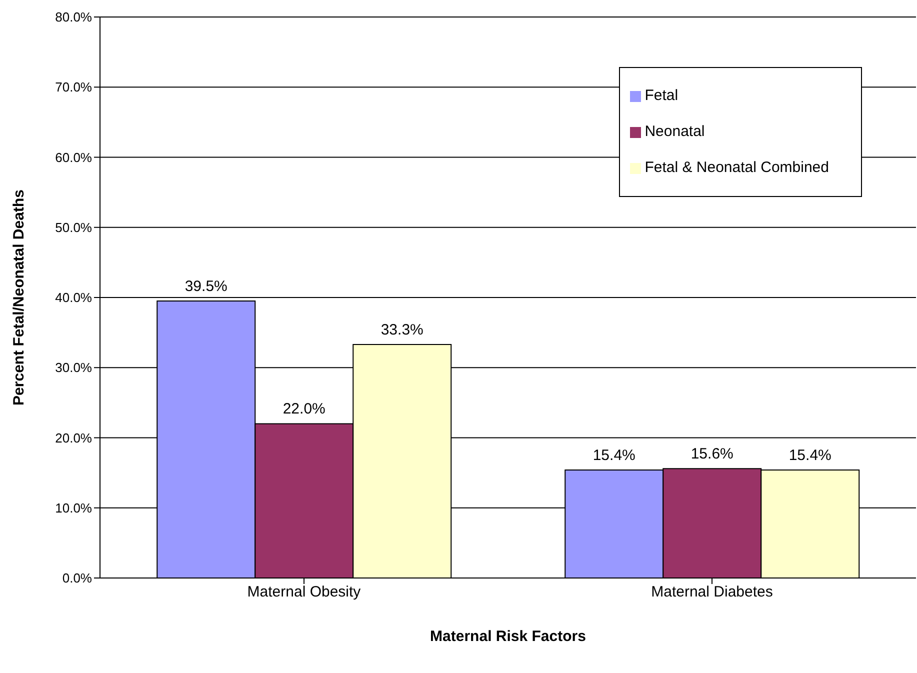 Image resolution: width=917 pixels, height=673 pixels. Describe the element at coordinates (304, 409) in the screenshot. I see `data-label: 22.0%` at that location.